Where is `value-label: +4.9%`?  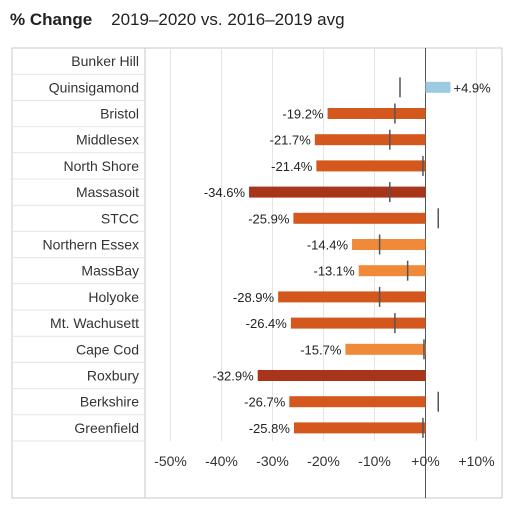
value-label: +4.9% is located at coordinates (472, 87).